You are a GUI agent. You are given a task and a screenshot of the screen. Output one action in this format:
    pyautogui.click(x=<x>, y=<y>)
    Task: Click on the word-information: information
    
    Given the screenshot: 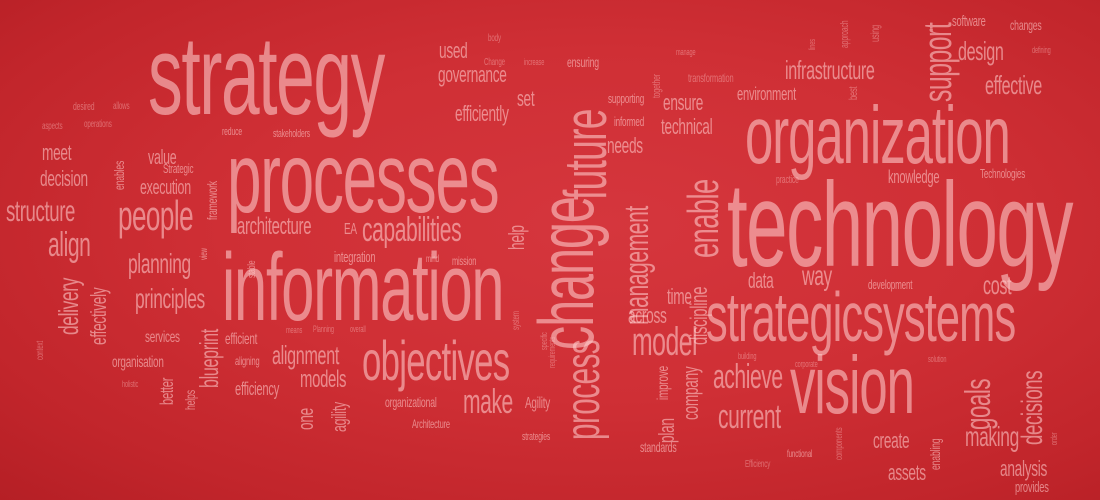 What is the action you would take?
    pyautogui.click(x=363, y=287)
    